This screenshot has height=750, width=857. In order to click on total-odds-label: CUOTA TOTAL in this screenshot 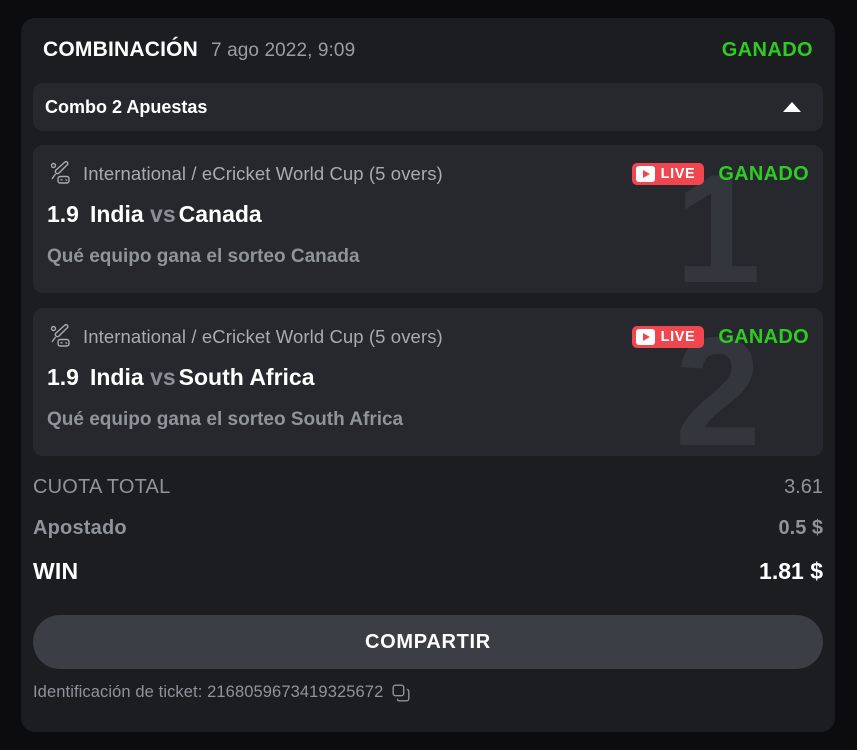, I will do `click(102, 487)`.